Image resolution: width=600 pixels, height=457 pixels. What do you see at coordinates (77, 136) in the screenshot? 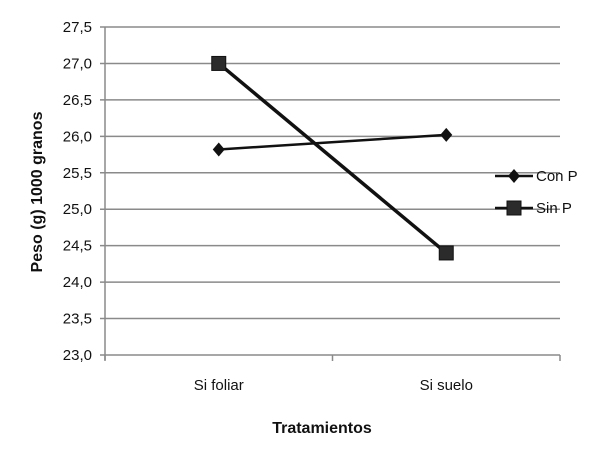
I see `y-tick-label: 26,0` at bounding box center [77, 136].